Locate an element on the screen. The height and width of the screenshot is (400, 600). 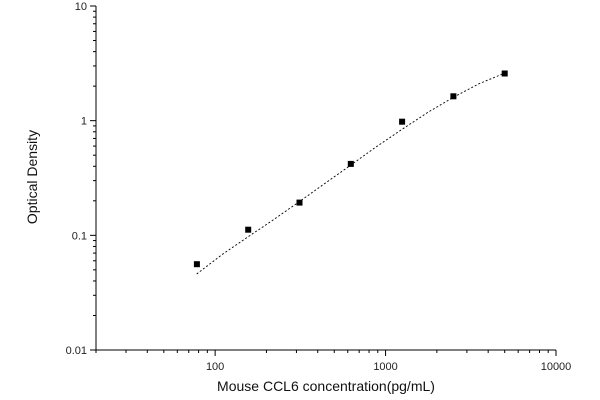
y-axis-title: Optical Density is located at coordinates (32, 177).